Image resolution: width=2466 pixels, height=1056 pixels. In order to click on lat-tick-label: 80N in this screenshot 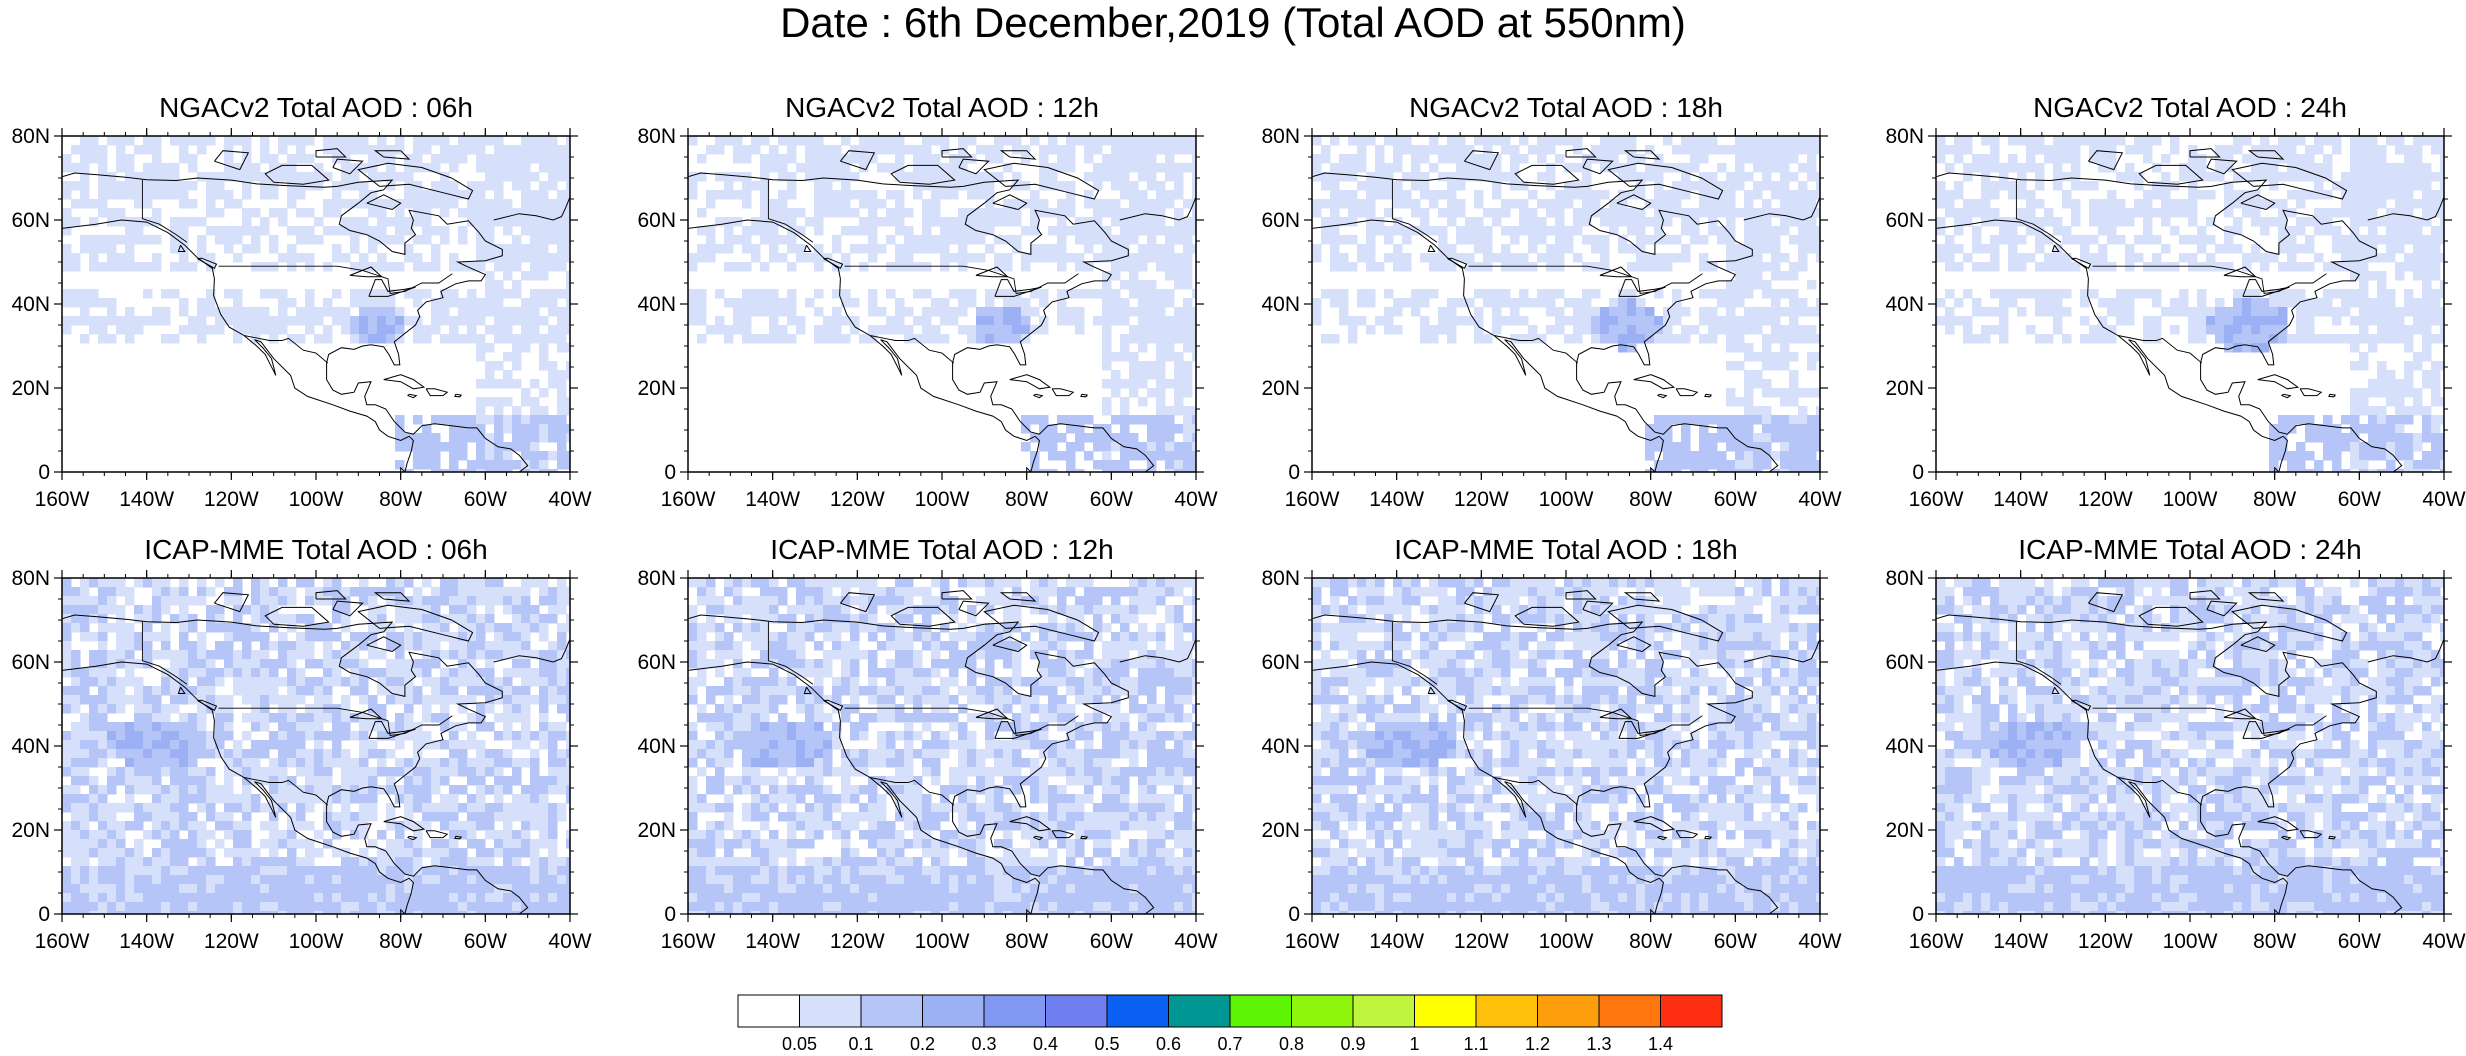, I will do `click(30, 136)`.